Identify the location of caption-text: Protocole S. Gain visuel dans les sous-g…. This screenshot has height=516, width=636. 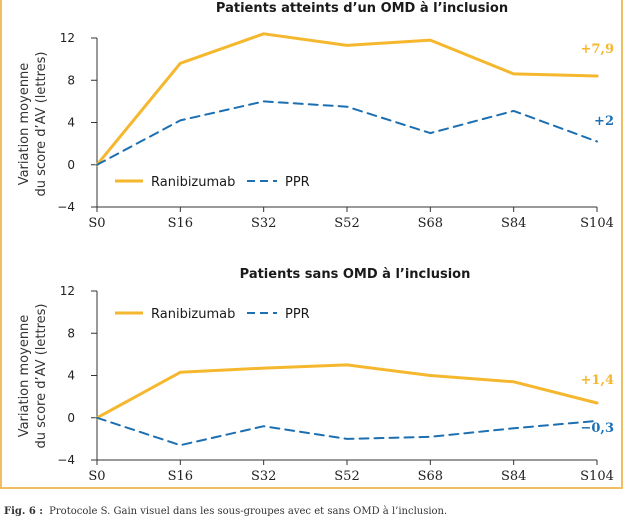
(248, 511).